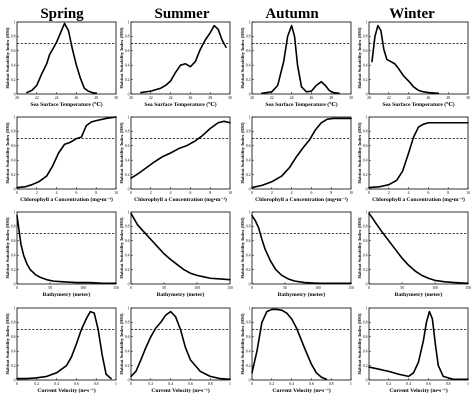 This screenshot has height=402, width=474. I want to click on x-tick-label: 22, so click(37, 98).